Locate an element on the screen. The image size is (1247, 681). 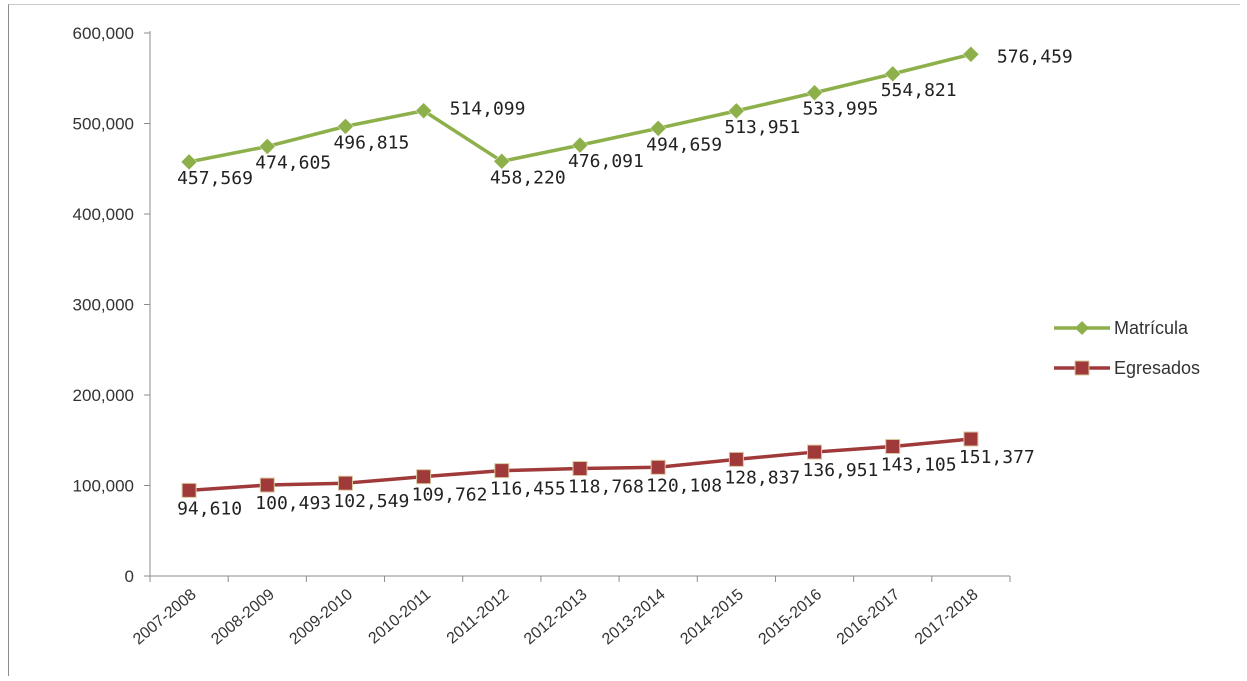
x-tick-label: 2016-2017 is located at coordinates (869, 617).